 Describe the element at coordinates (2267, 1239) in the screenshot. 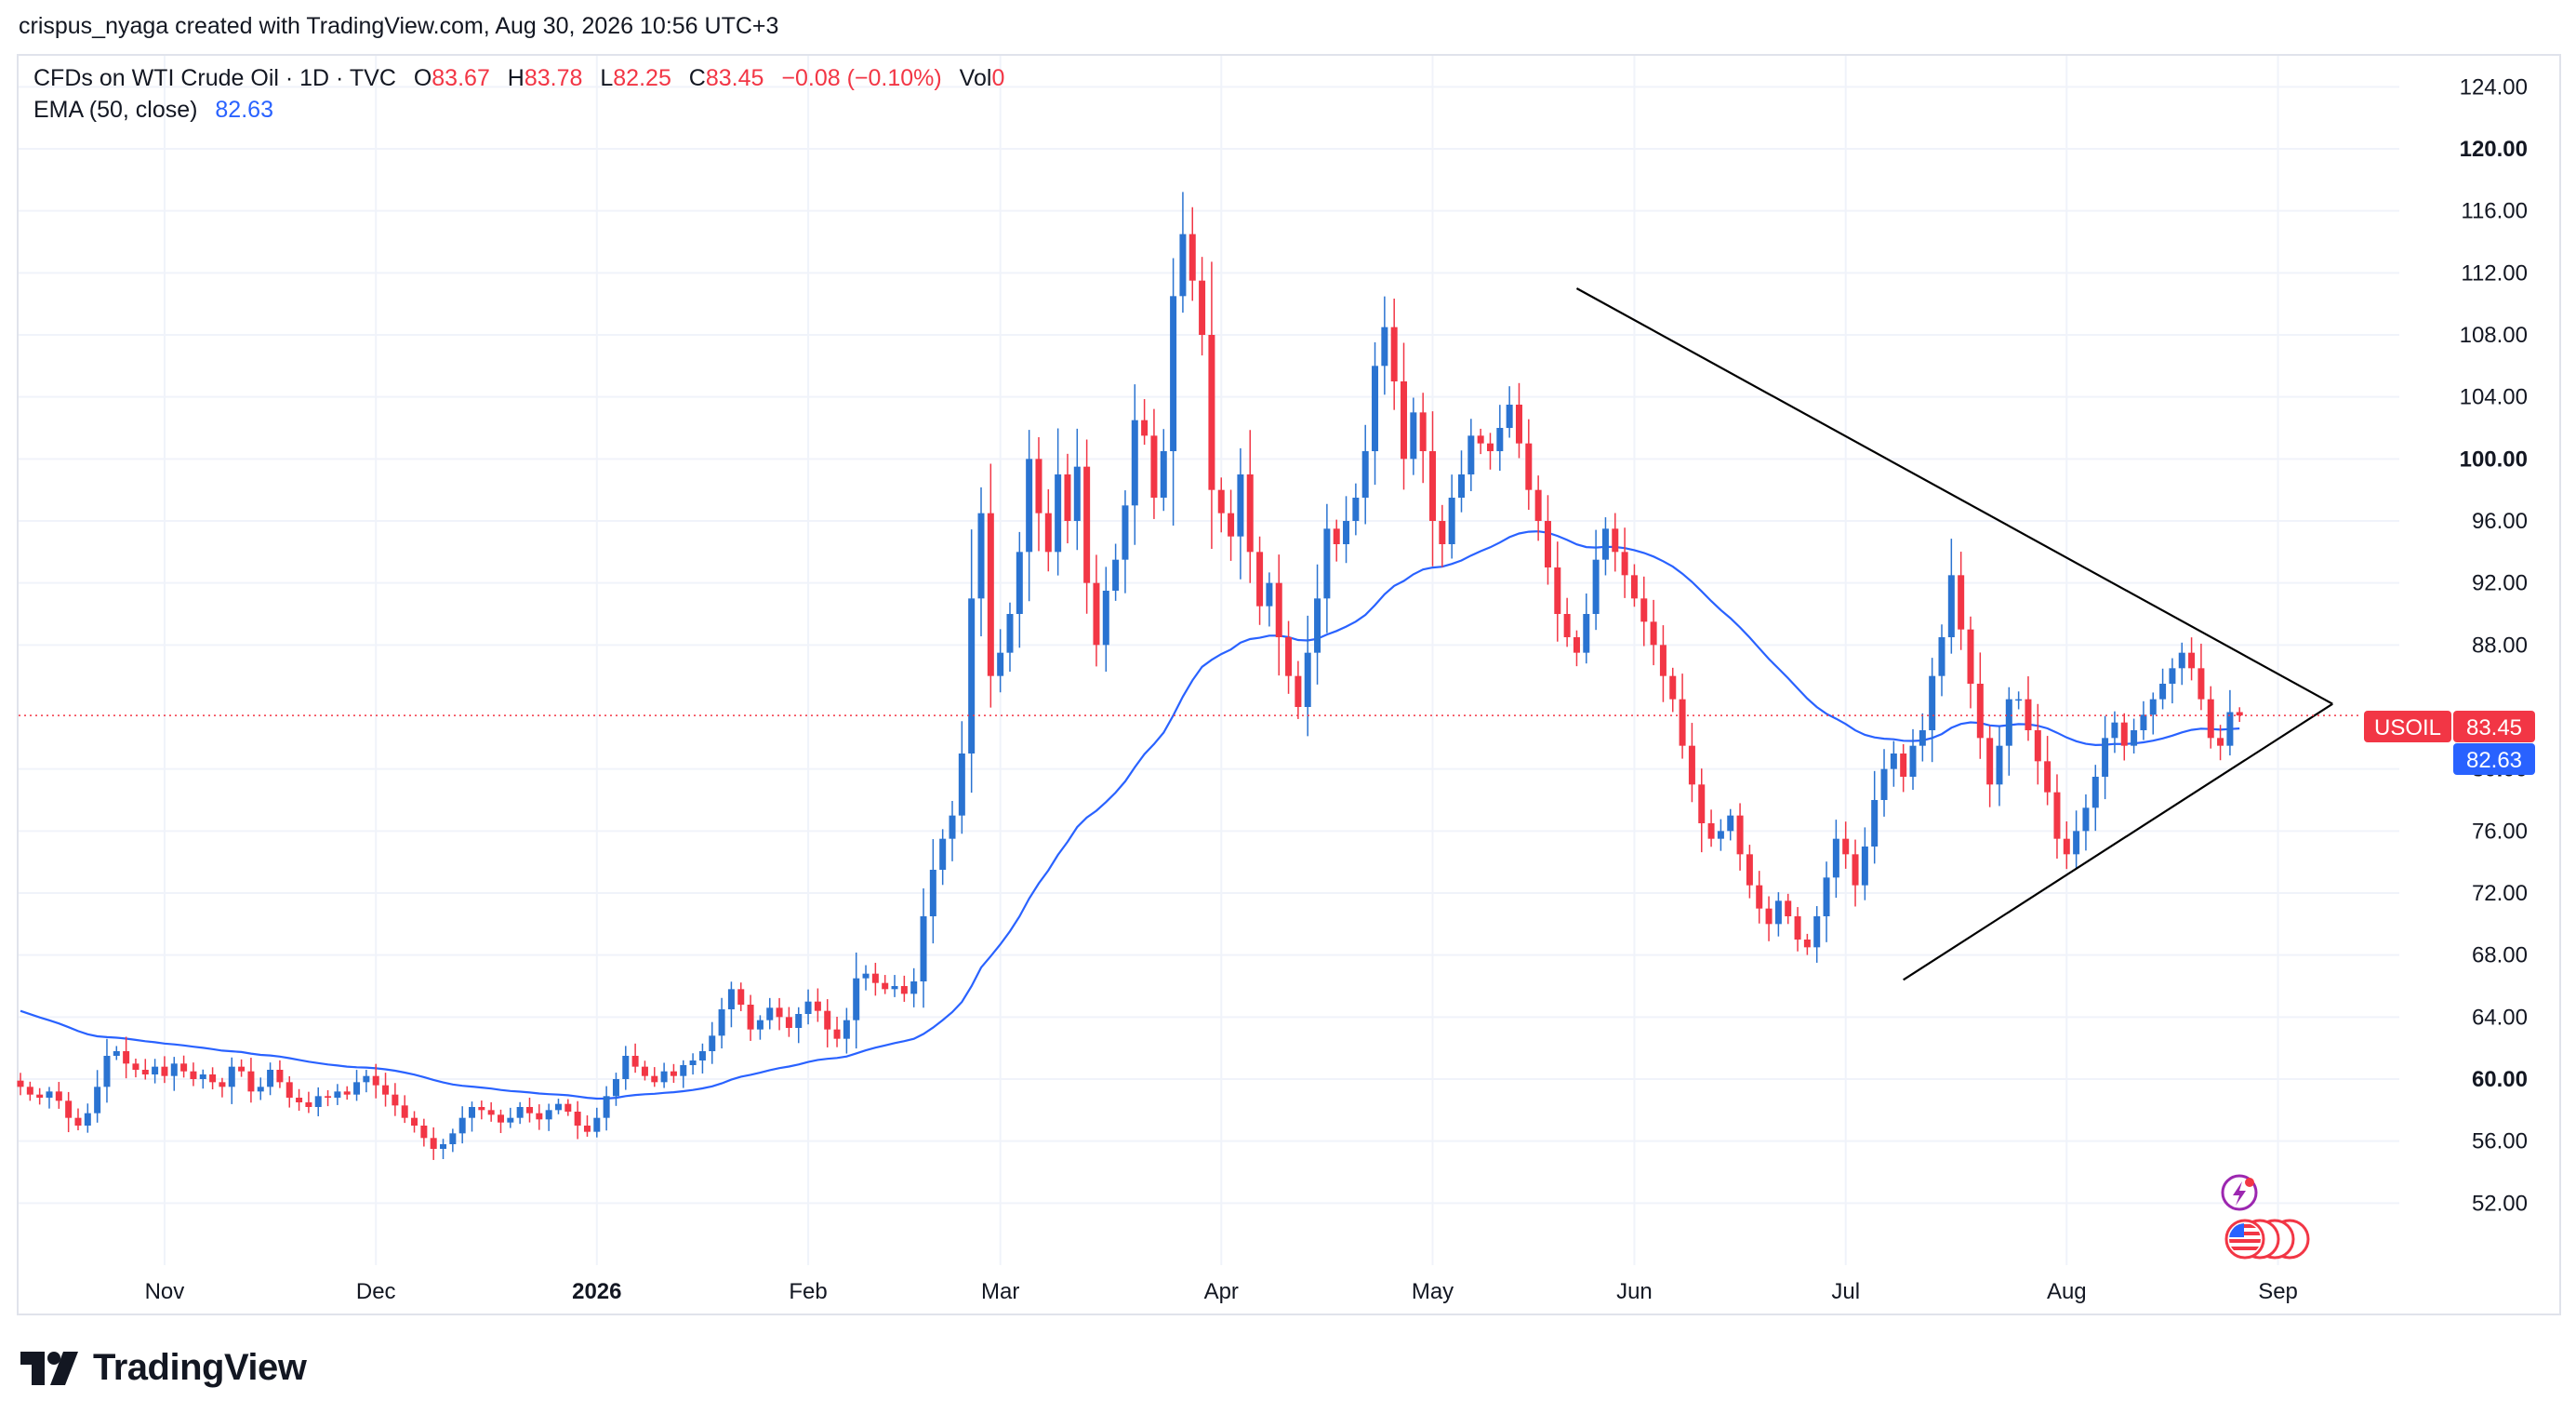

I see `us-flag-icon` at that location.